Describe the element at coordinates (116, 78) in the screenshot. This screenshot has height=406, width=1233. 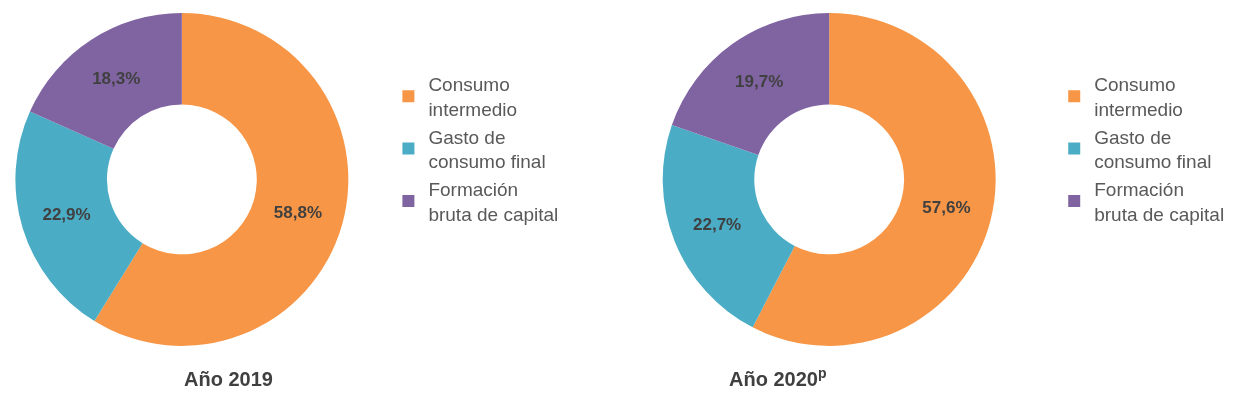
I see `data-label: 18,3%` at that location.